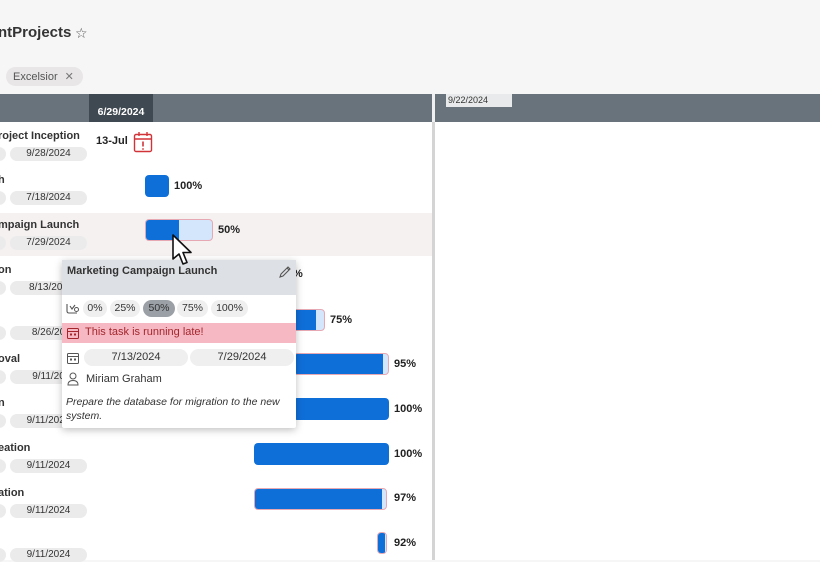  Describe the element at coordinates (433, 108) in the screenshot. I see `header-divider` at that location.